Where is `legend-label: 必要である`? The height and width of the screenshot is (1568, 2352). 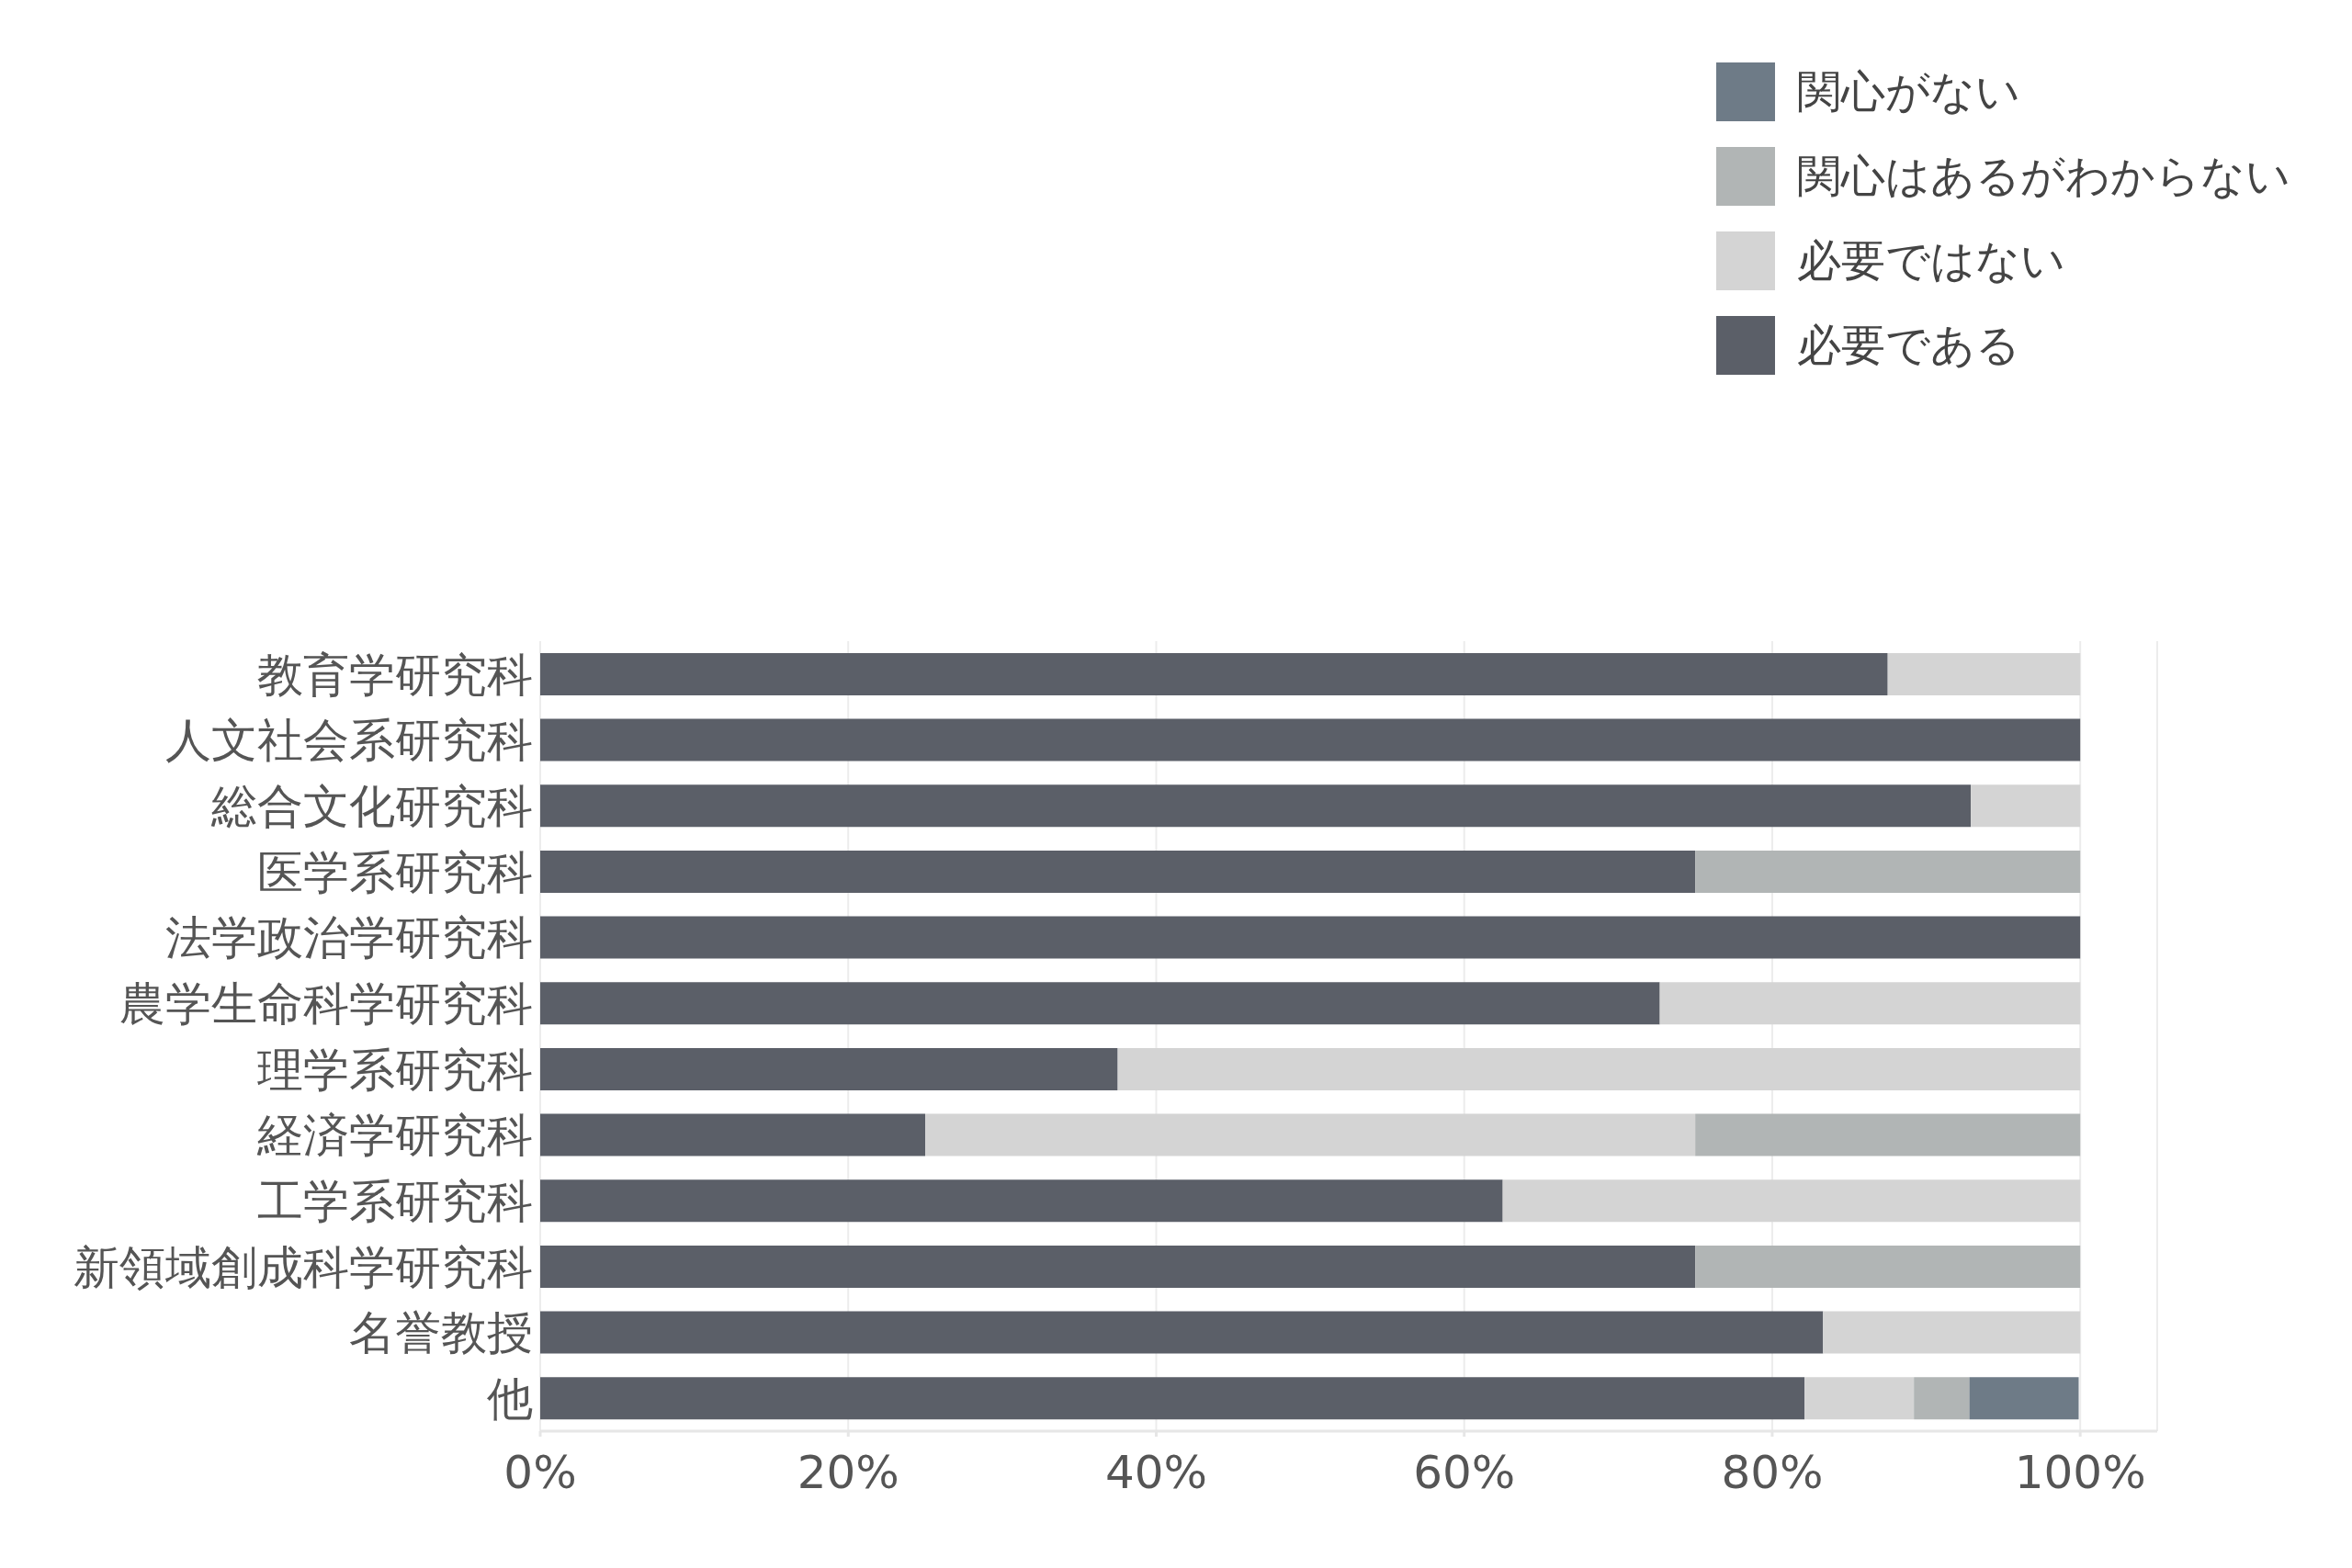
legend-label: 必要である is located at coordinates (1908, 345).